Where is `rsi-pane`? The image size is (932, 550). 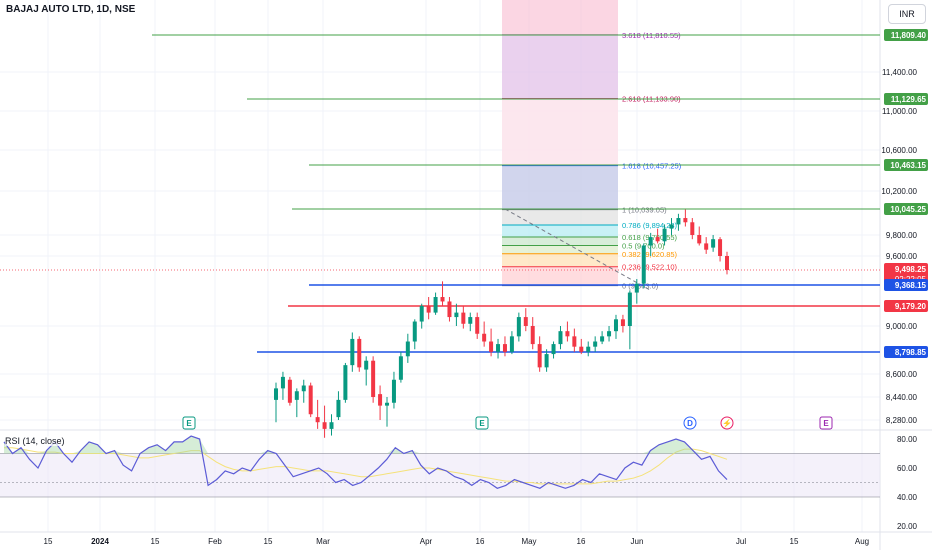 rsi-pane is located at coordinates (440, 466).